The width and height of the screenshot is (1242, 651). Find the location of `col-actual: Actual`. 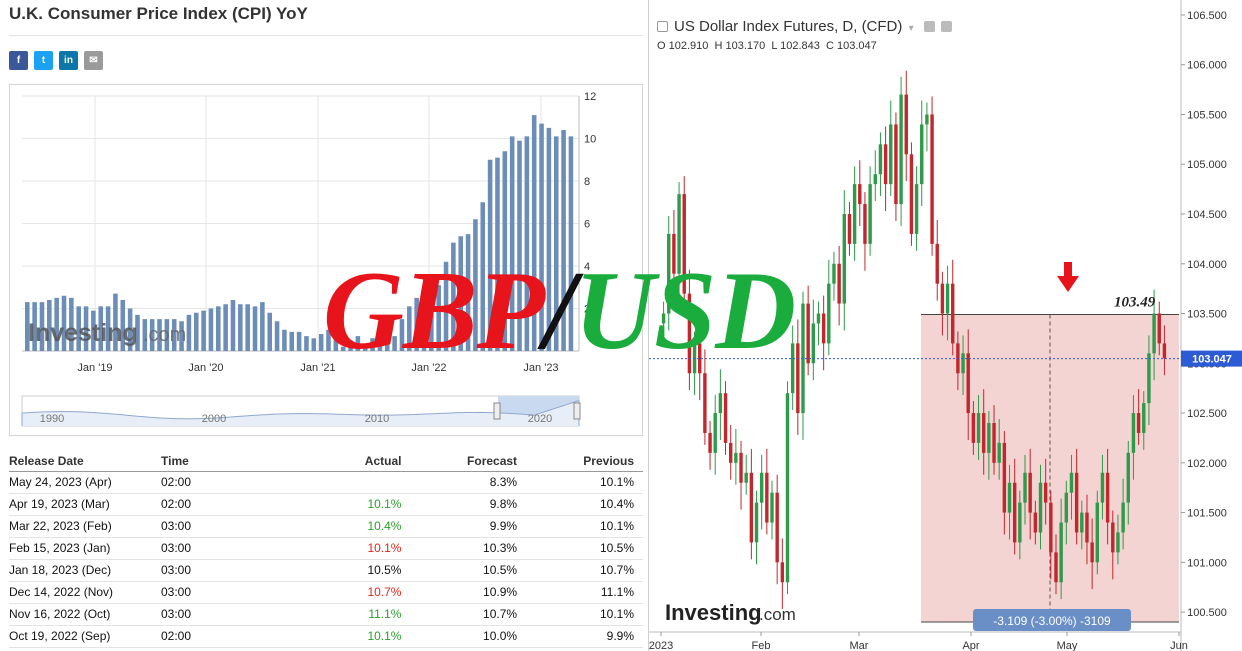

col-actual: Actual is located at coordinates (366, 461).